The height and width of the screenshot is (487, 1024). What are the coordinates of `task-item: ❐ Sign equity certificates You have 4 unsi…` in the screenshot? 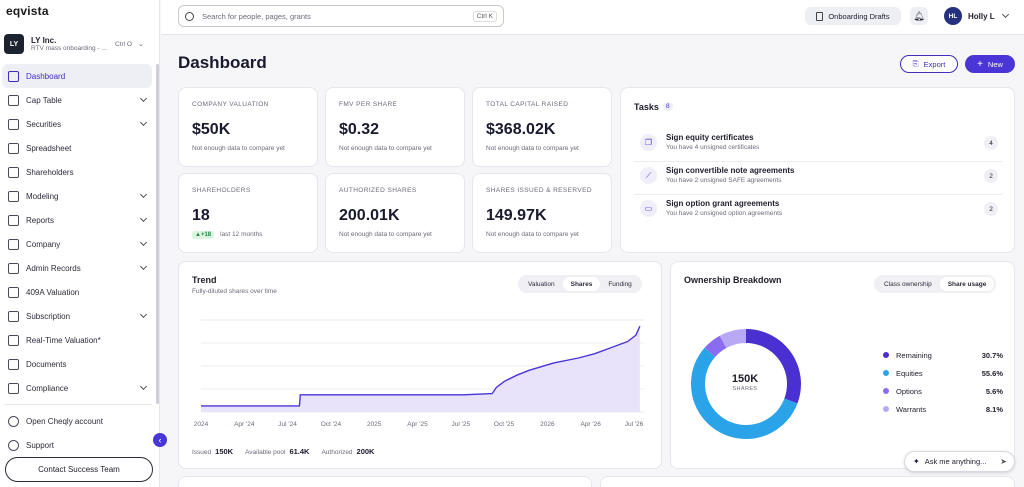 It's located at (818, 145).